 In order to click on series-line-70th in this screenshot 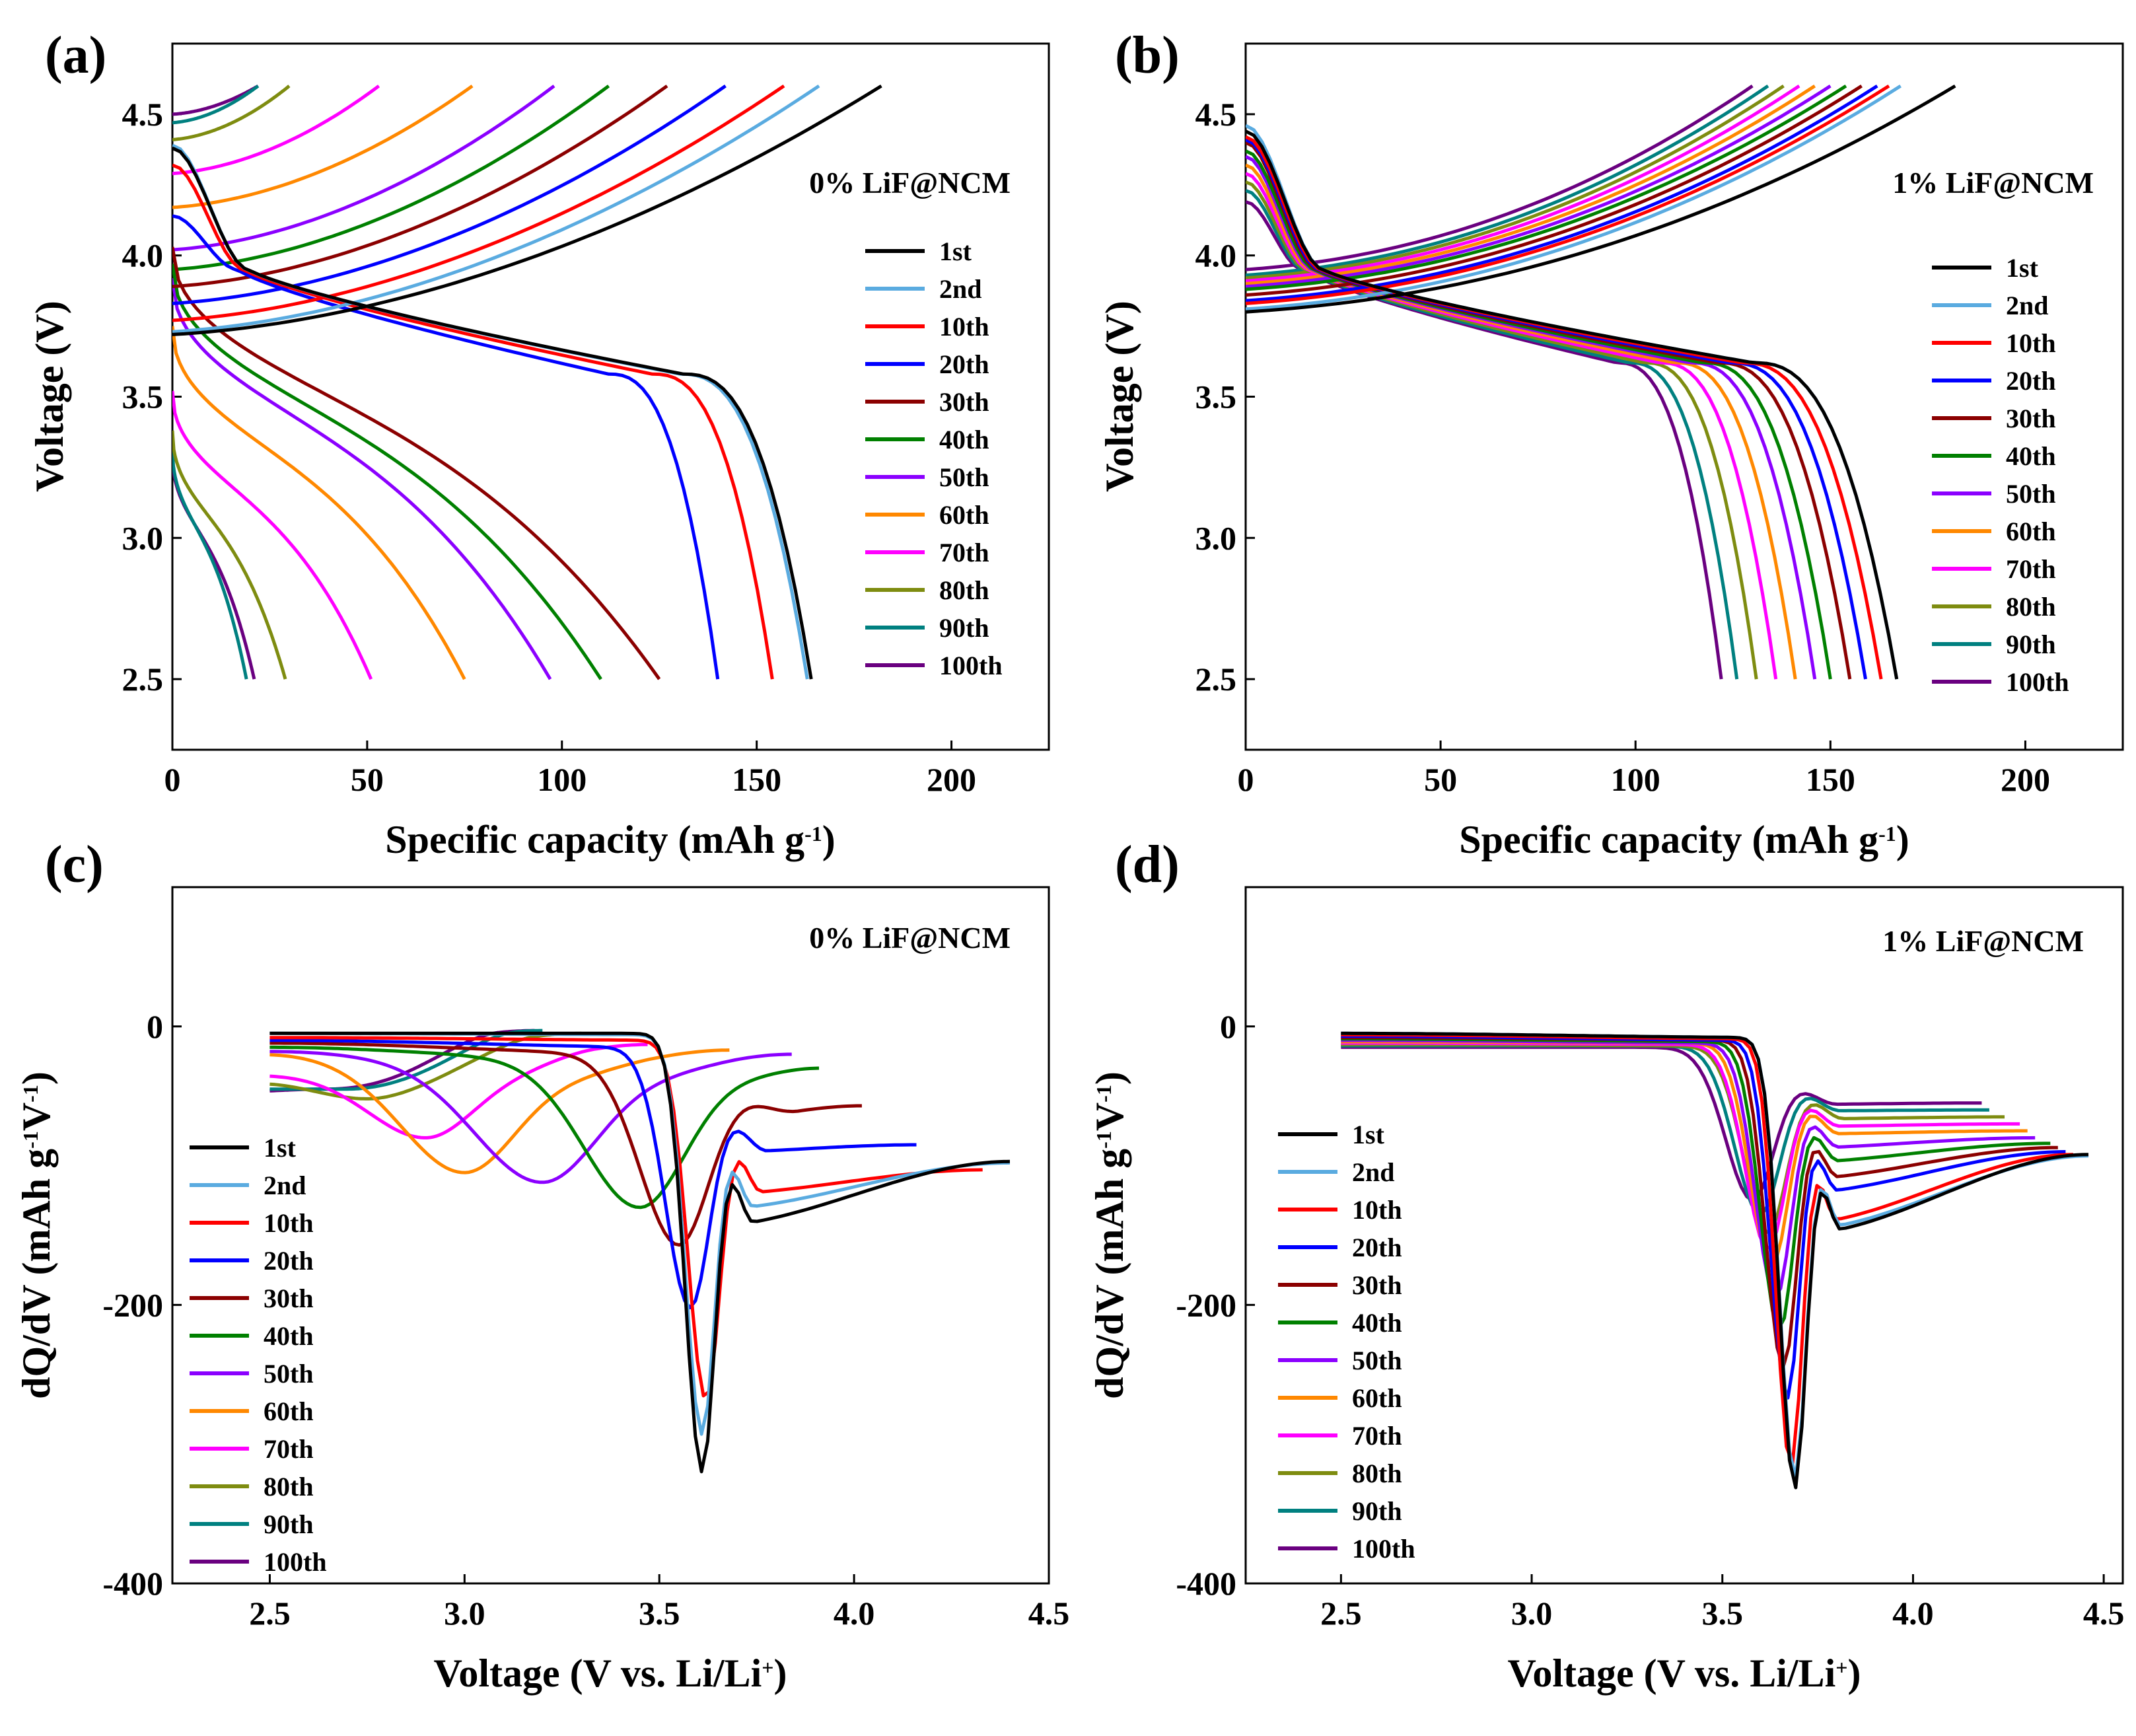, I will do `click(459, 1090)`.